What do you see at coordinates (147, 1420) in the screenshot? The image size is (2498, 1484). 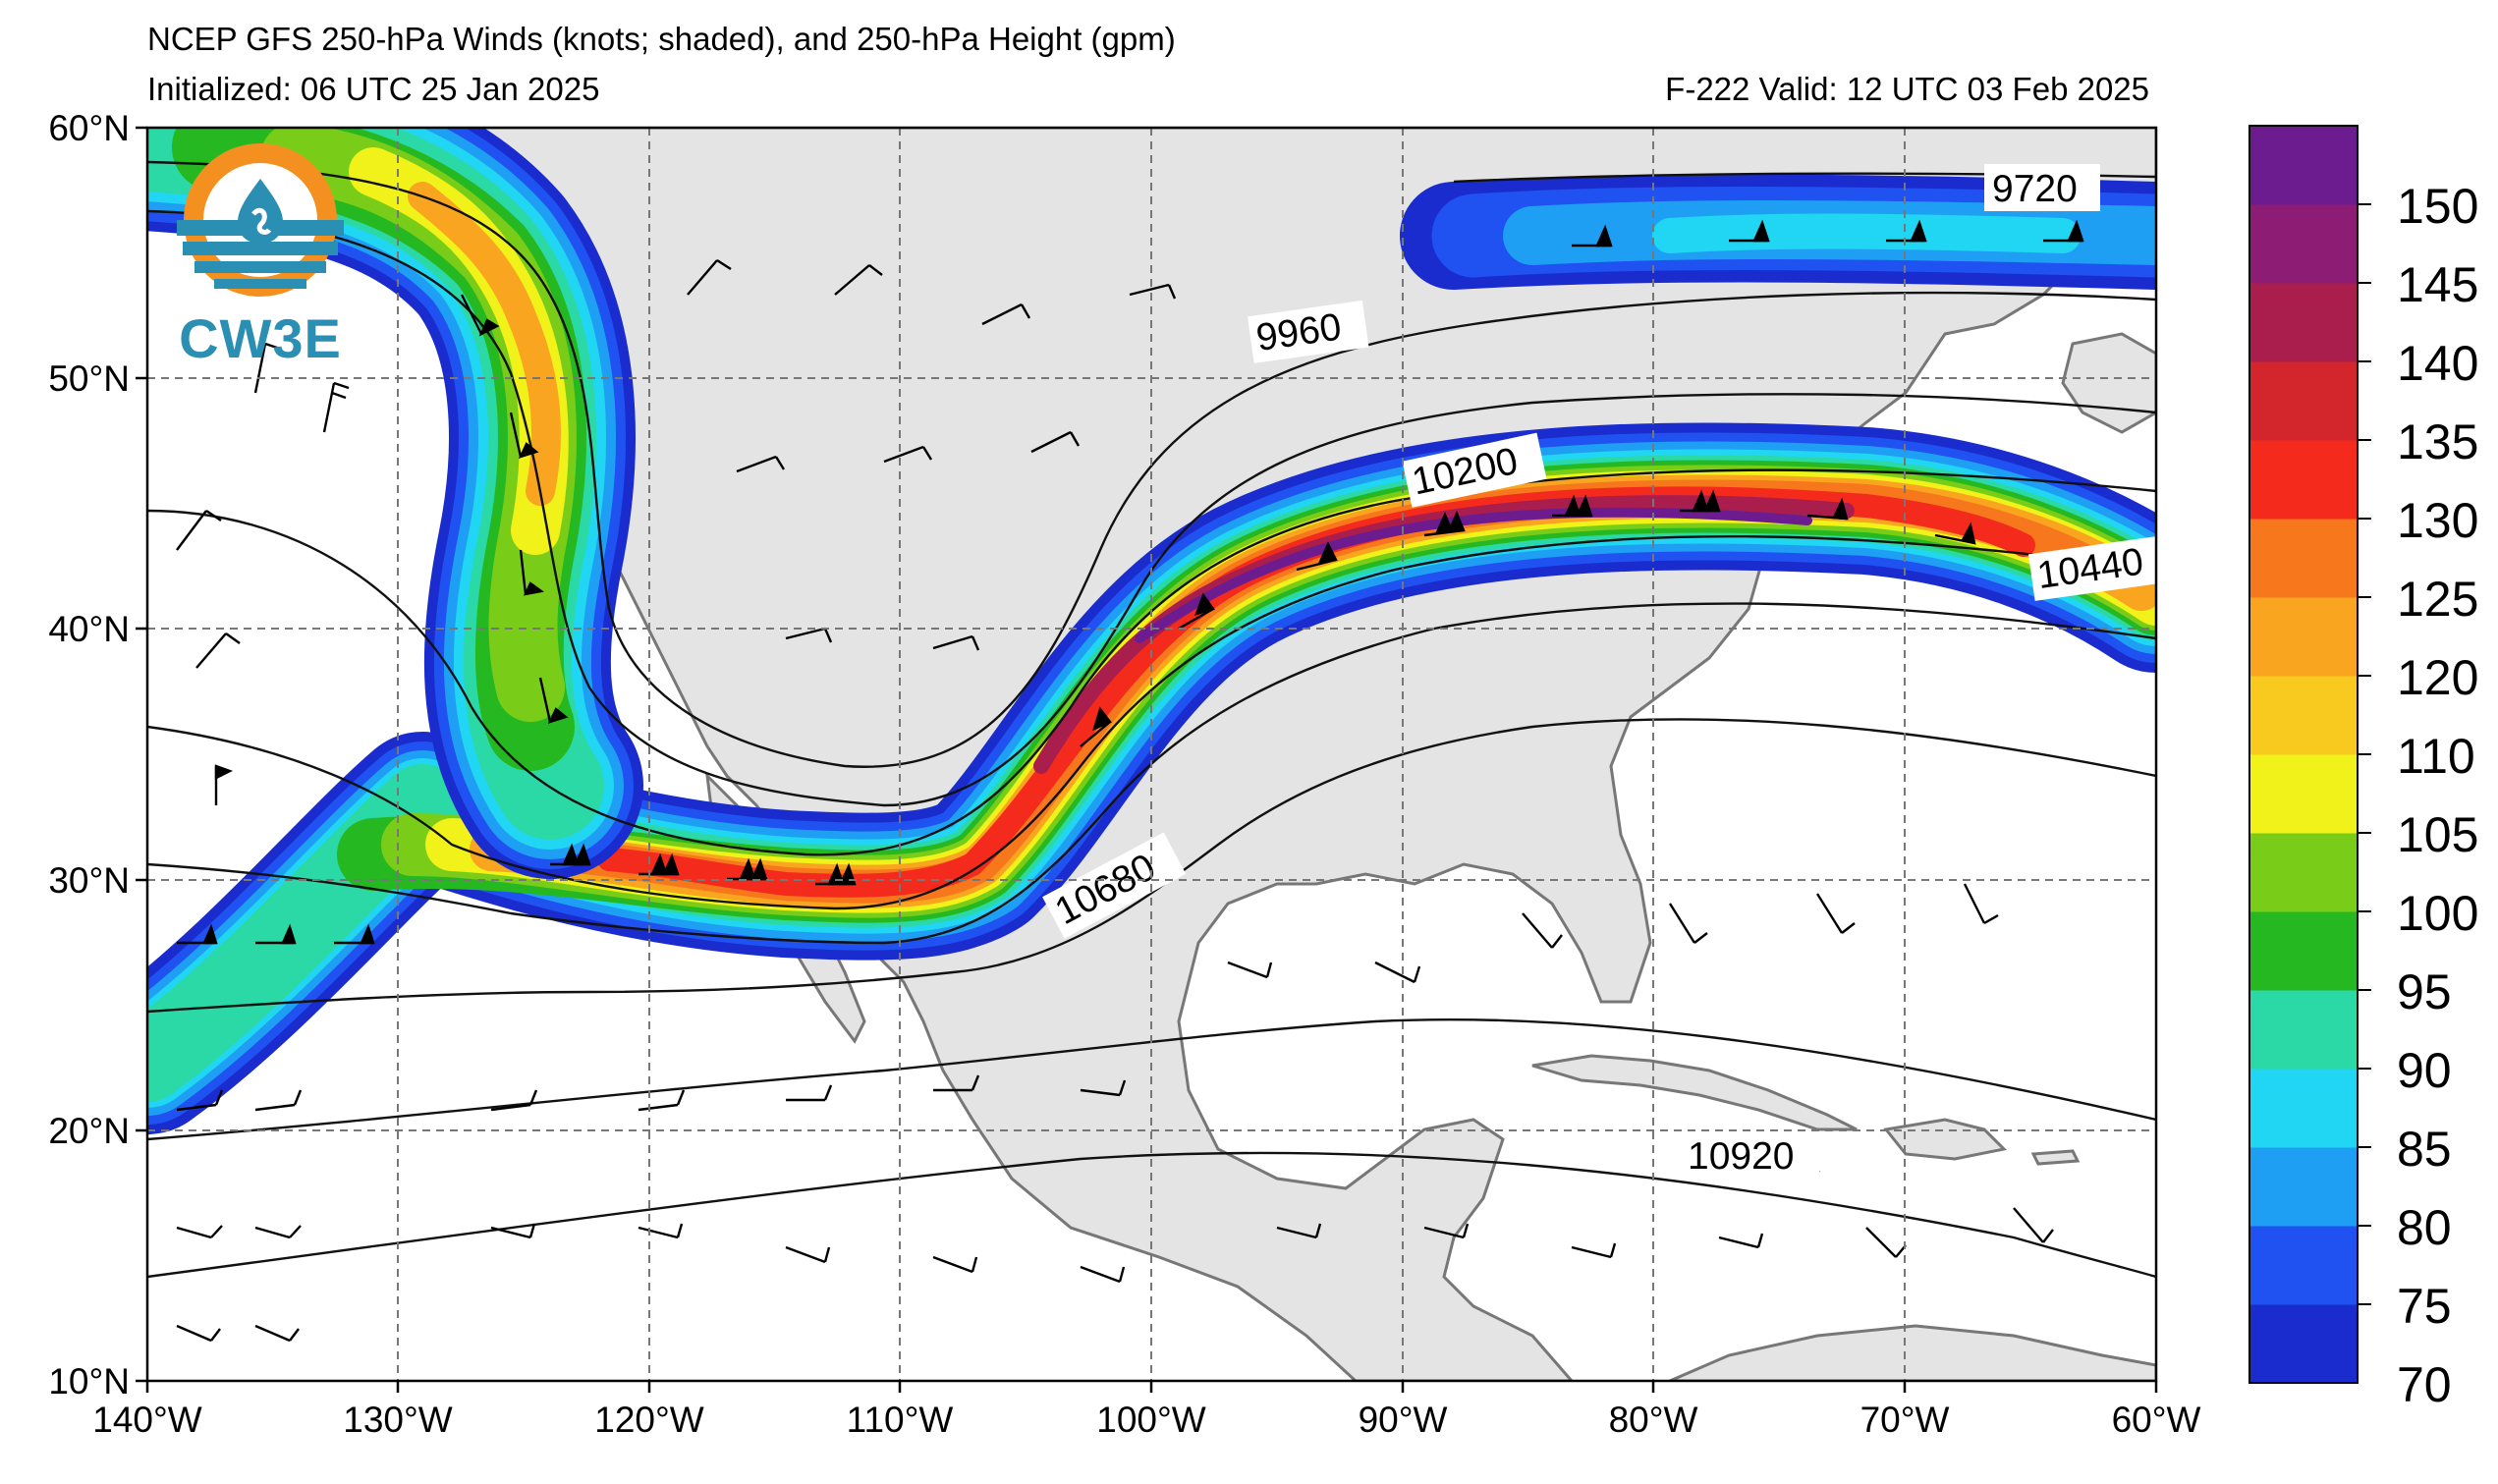 I see `lon-label: 140°W` at bounding box center [147, 1420].